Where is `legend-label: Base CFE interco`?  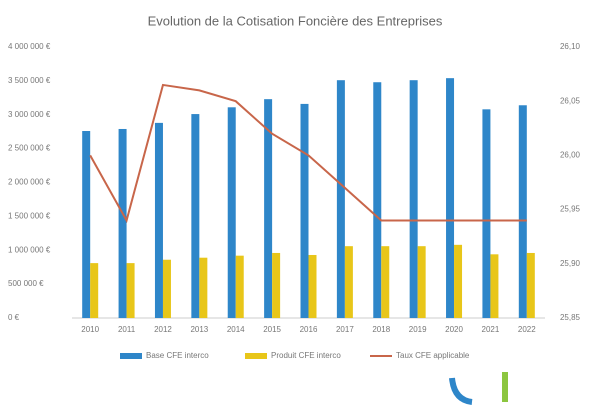 legend-label: Base CFE interco is located at coordinates (177, 355).